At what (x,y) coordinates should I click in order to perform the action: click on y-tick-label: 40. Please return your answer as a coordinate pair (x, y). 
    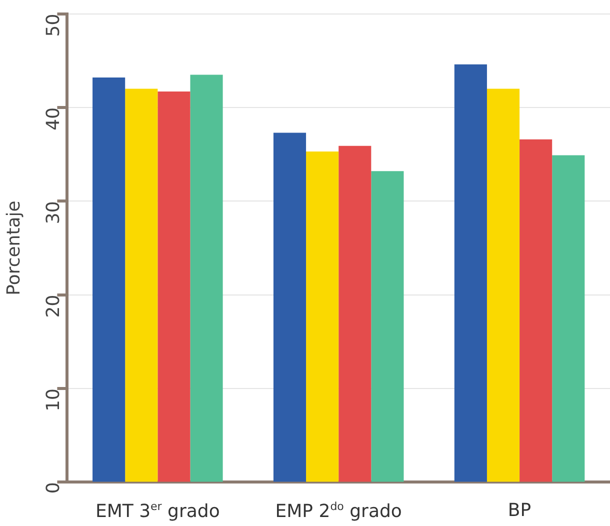
    Looking at the image, I should click on (53, 118).